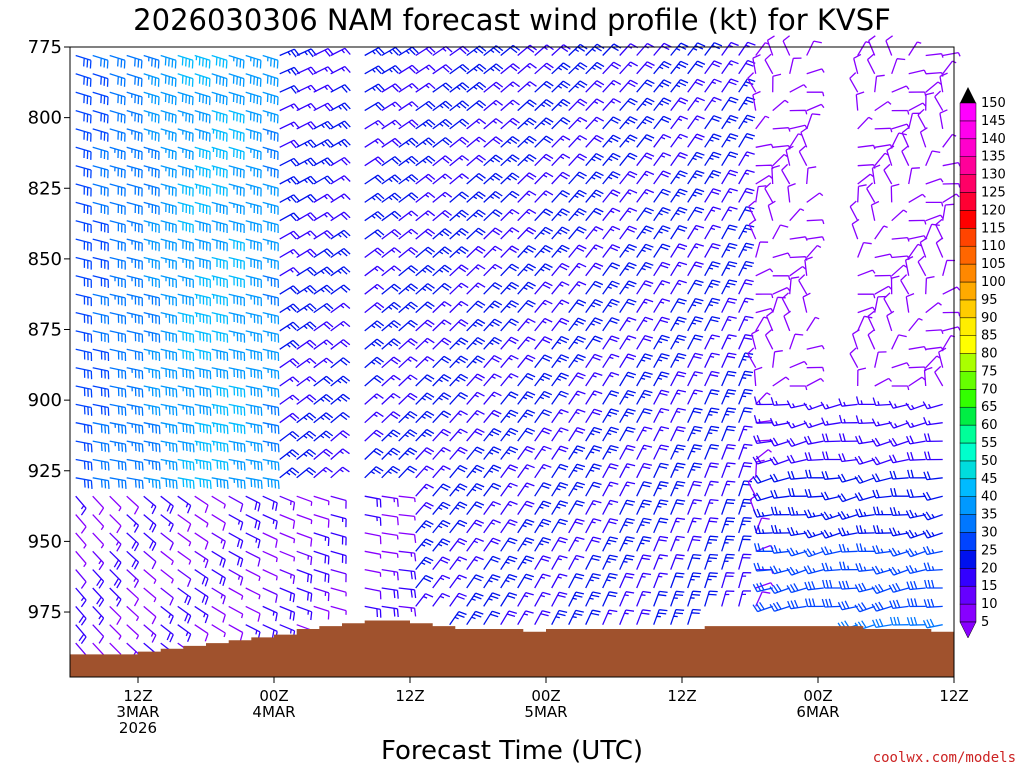  What do you see at coordinates (989, 443) in the screenshot?
I see `colorbar-label: 55` at bounding box center [989, 443].